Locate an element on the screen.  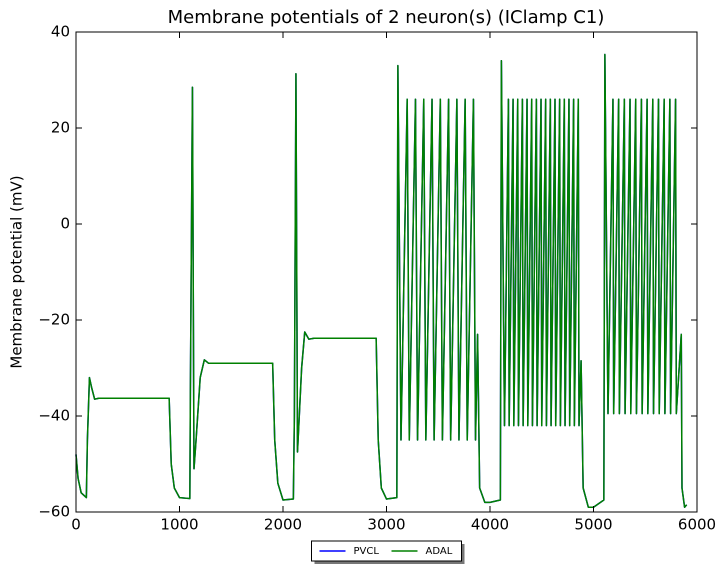
x-tick-label: 2000 is located at coordinates (283, 525).